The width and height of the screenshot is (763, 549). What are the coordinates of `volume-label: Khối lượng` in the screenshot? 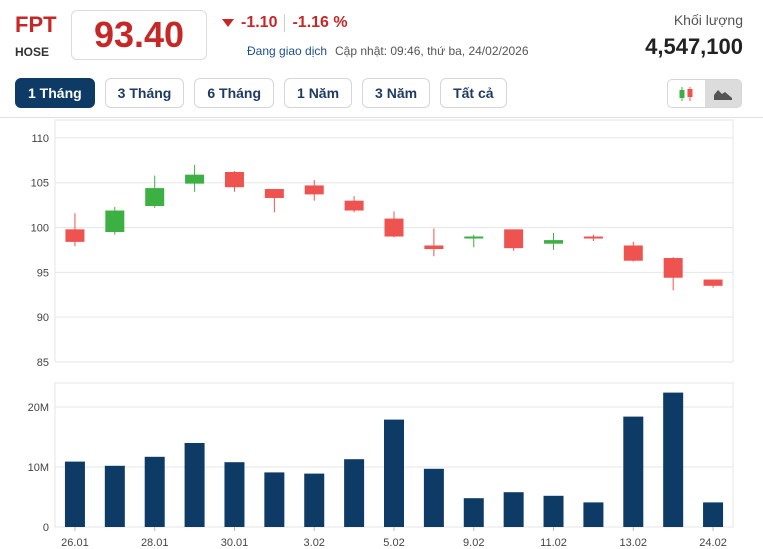 It's located at (708, 20).